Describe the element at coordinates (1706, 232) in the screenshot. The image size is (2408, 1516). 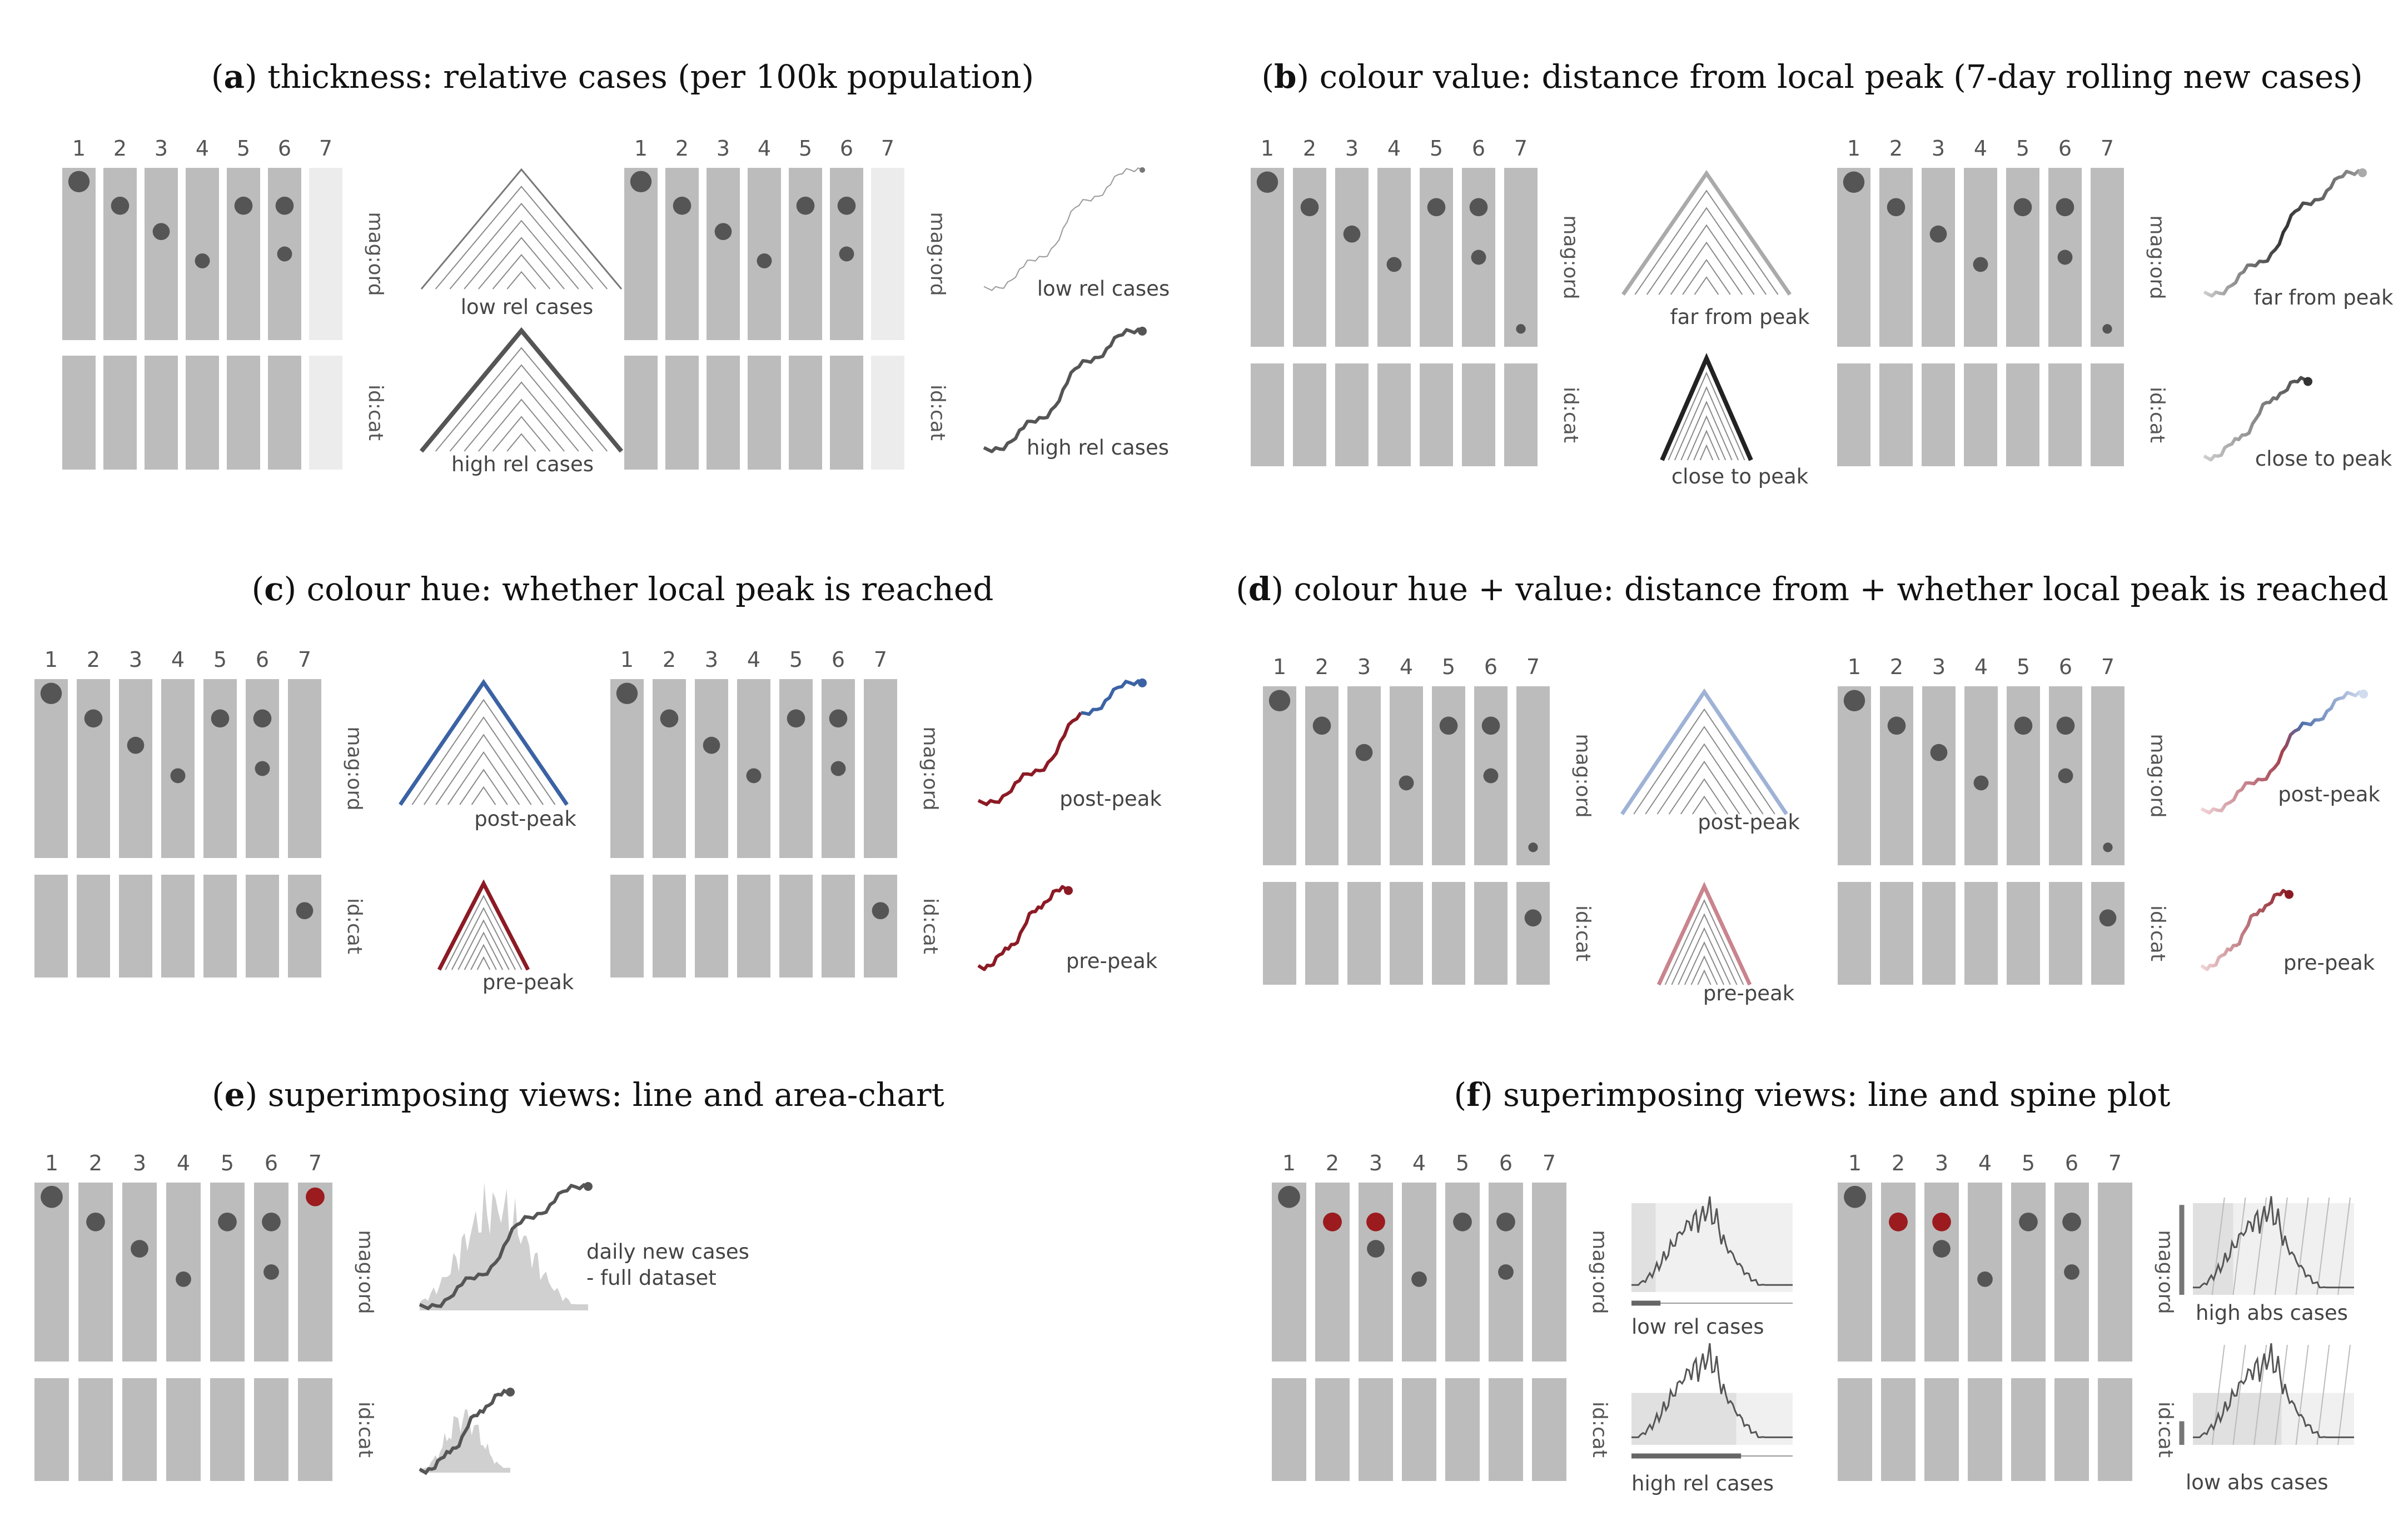
I see `triangle-glyph-far` at that location.